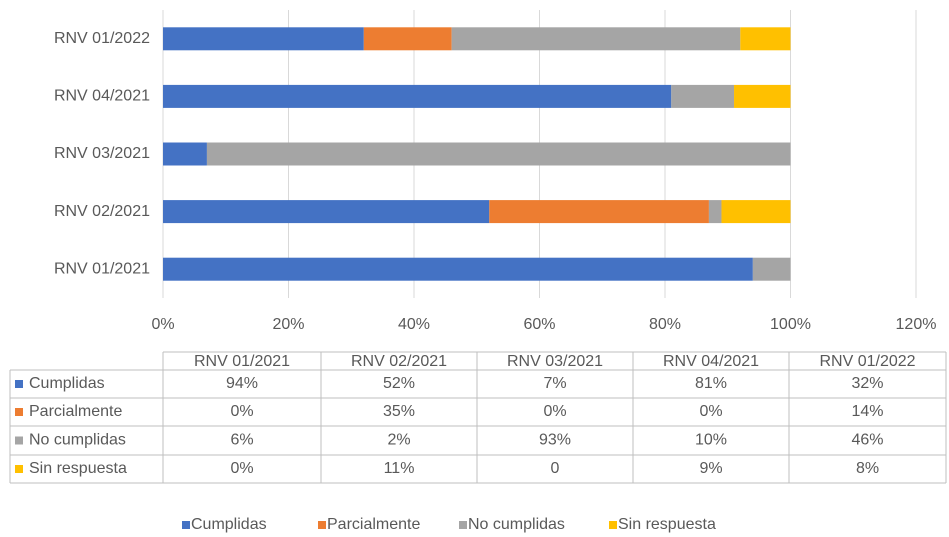  Describe the element at coordinates (555, 361) in the screenshot. I see `table-header: RNV 03/2021` at that location.